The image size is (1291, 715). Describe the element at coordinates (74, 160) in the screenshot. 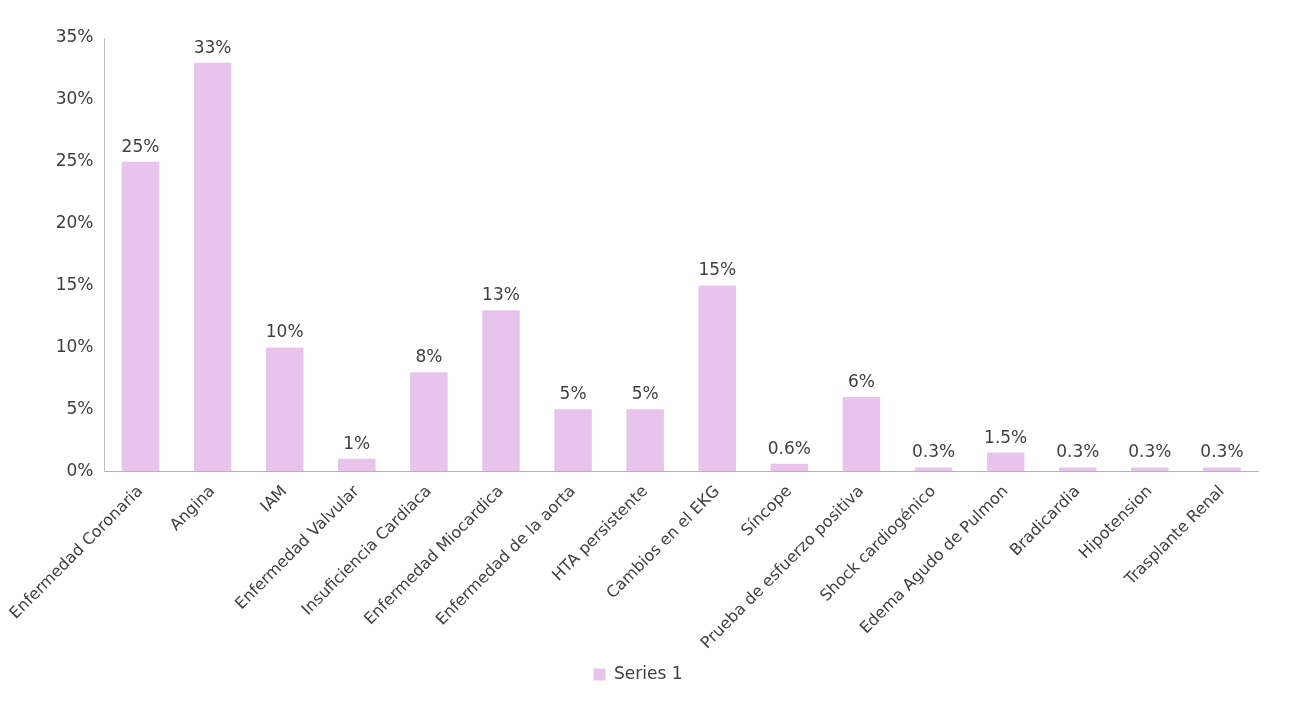

I see `y-tick-label: 25%` at that location.